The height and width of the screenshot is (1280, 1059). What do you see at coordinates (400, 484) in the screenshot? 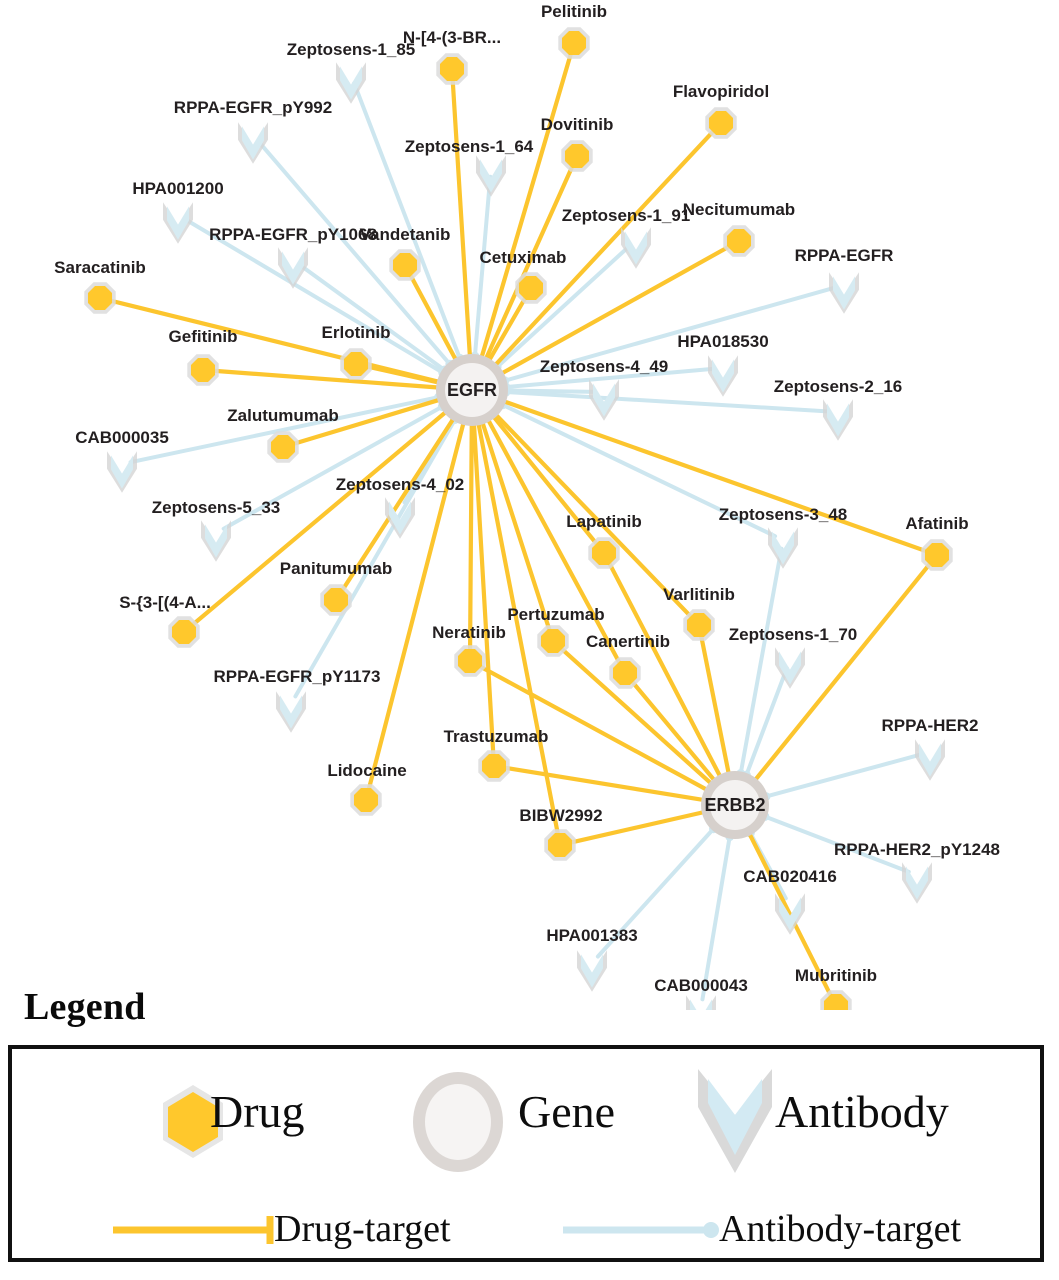
I see `node-label: Zeptosens-4_02` at bounding box center [400, 484].